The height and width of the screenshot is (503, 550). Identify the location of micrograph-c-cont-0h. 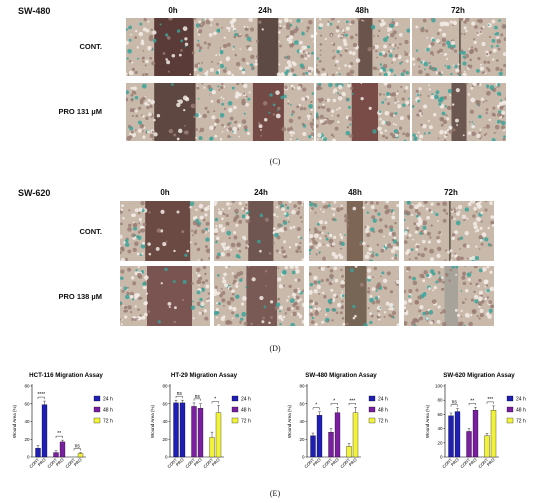
(173, 47).